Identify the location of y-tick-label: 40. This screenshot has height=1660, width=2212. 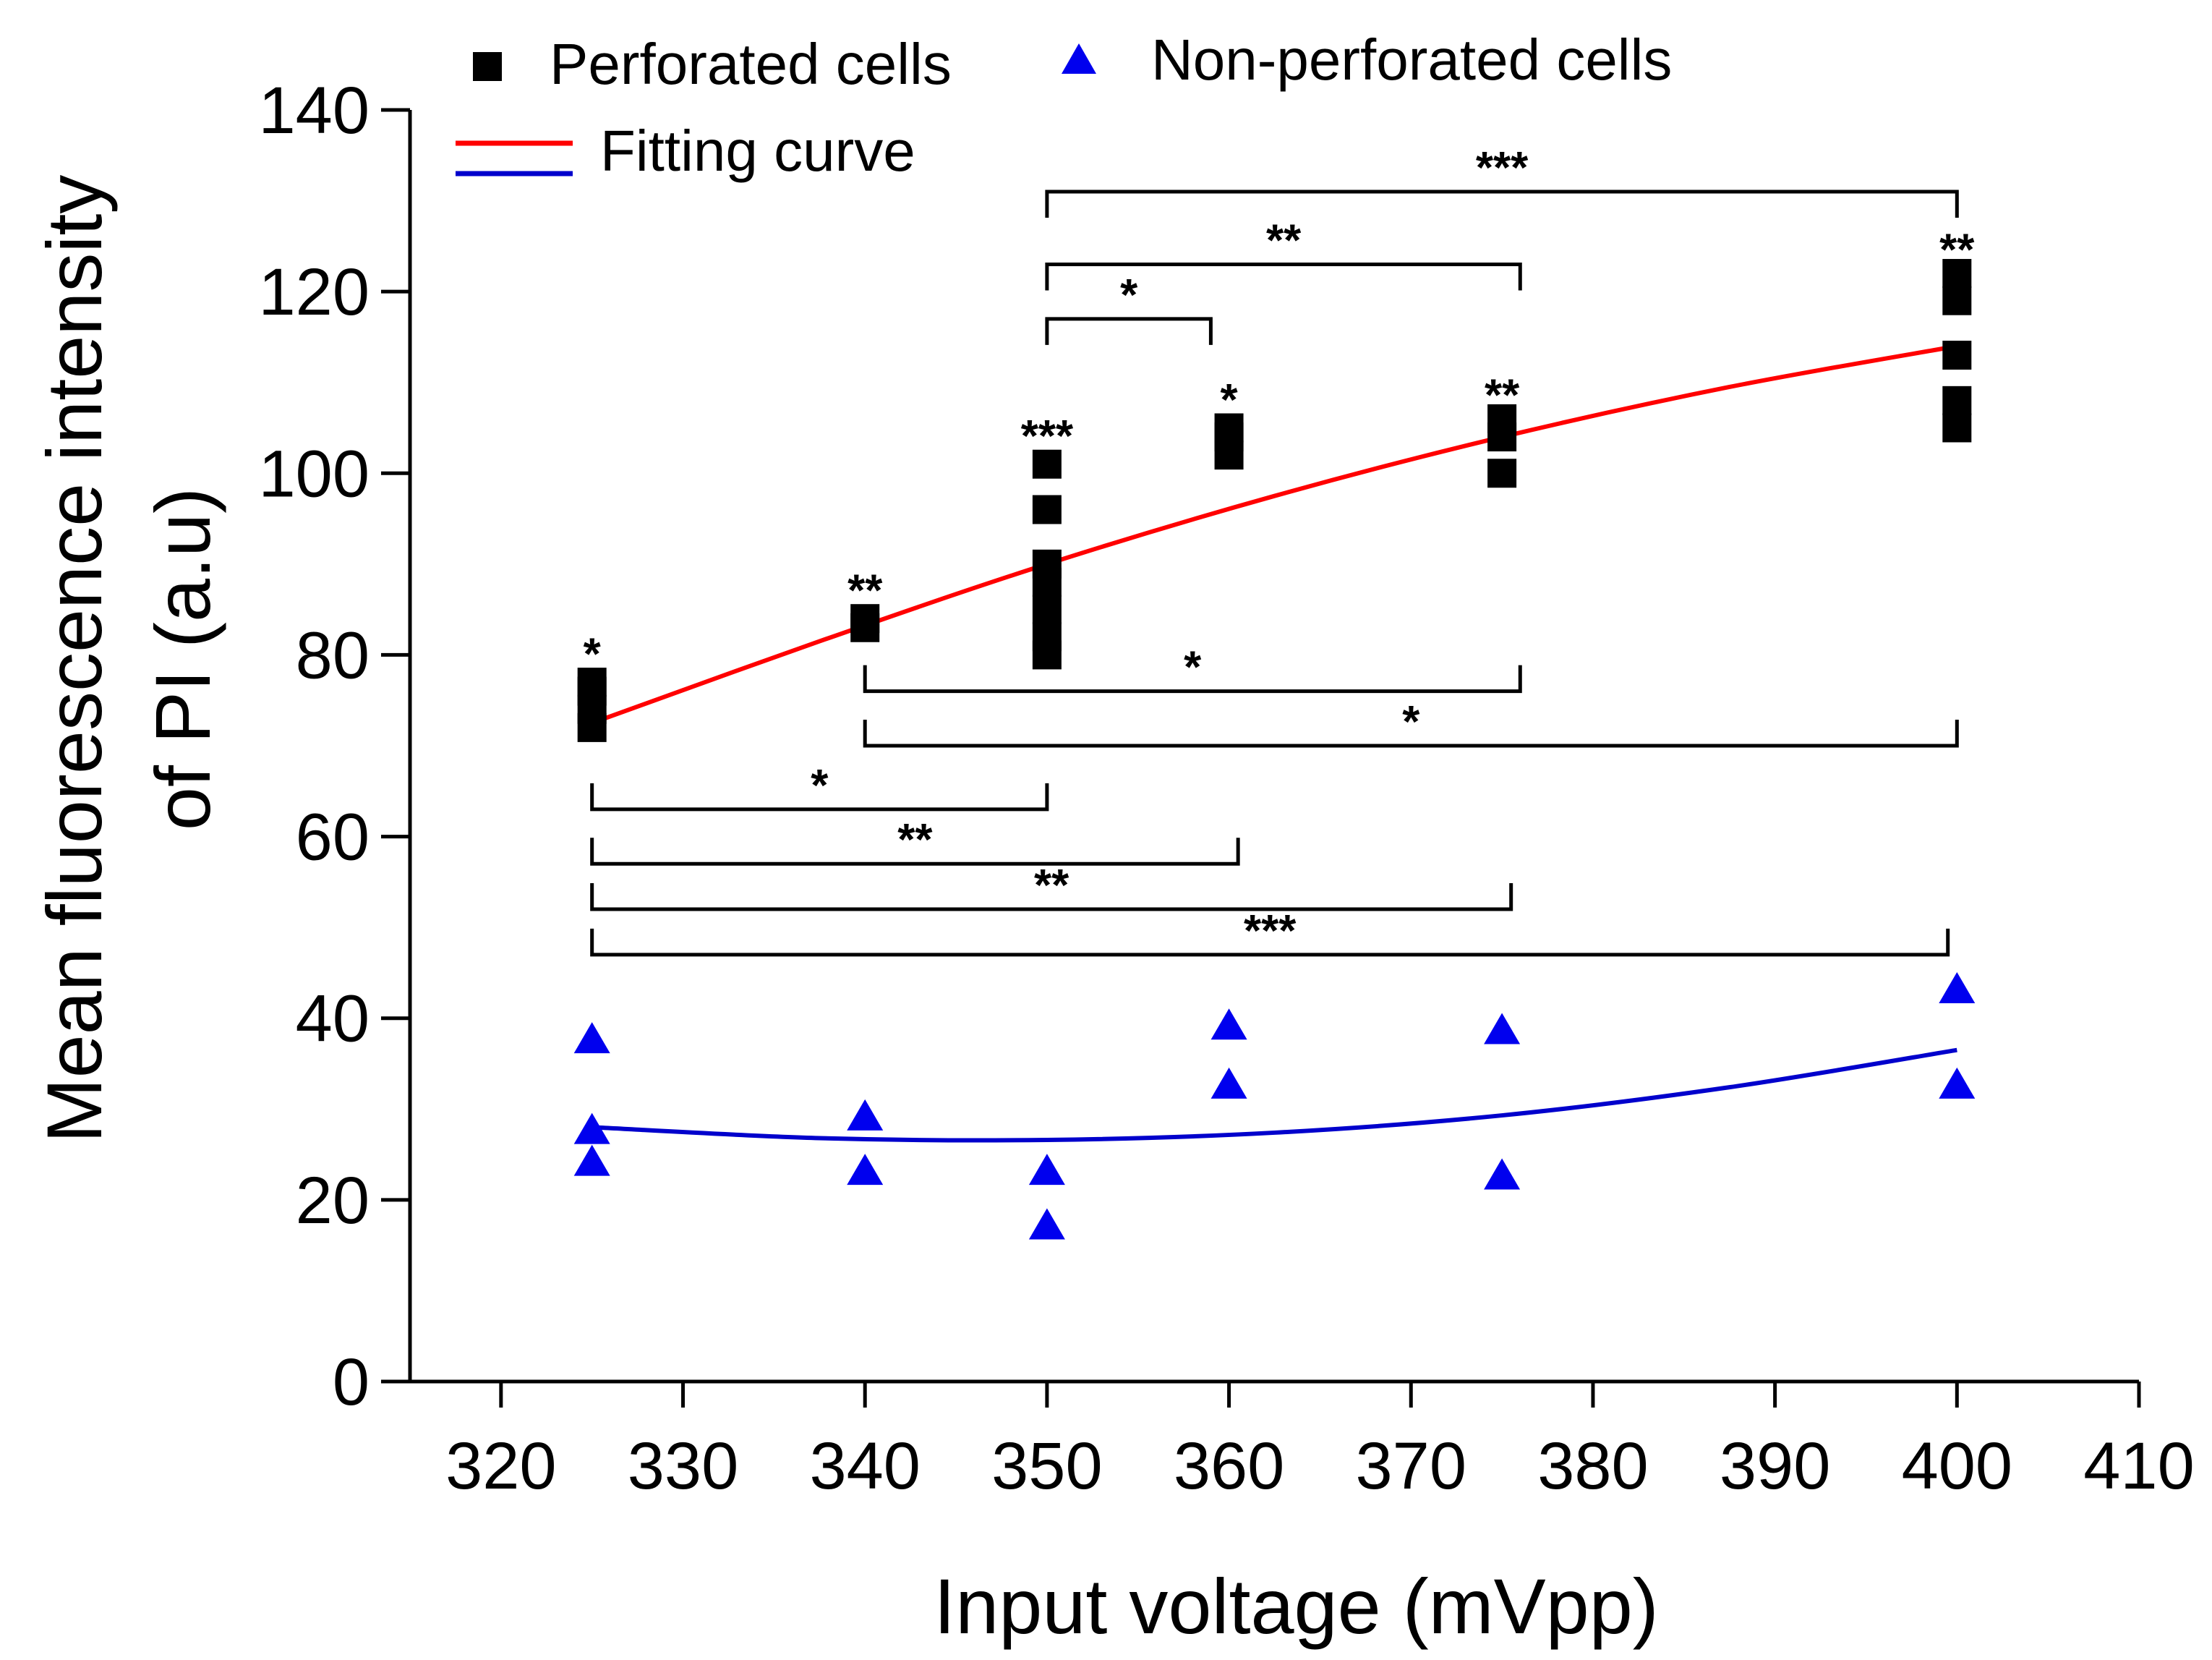
(333, 1019).